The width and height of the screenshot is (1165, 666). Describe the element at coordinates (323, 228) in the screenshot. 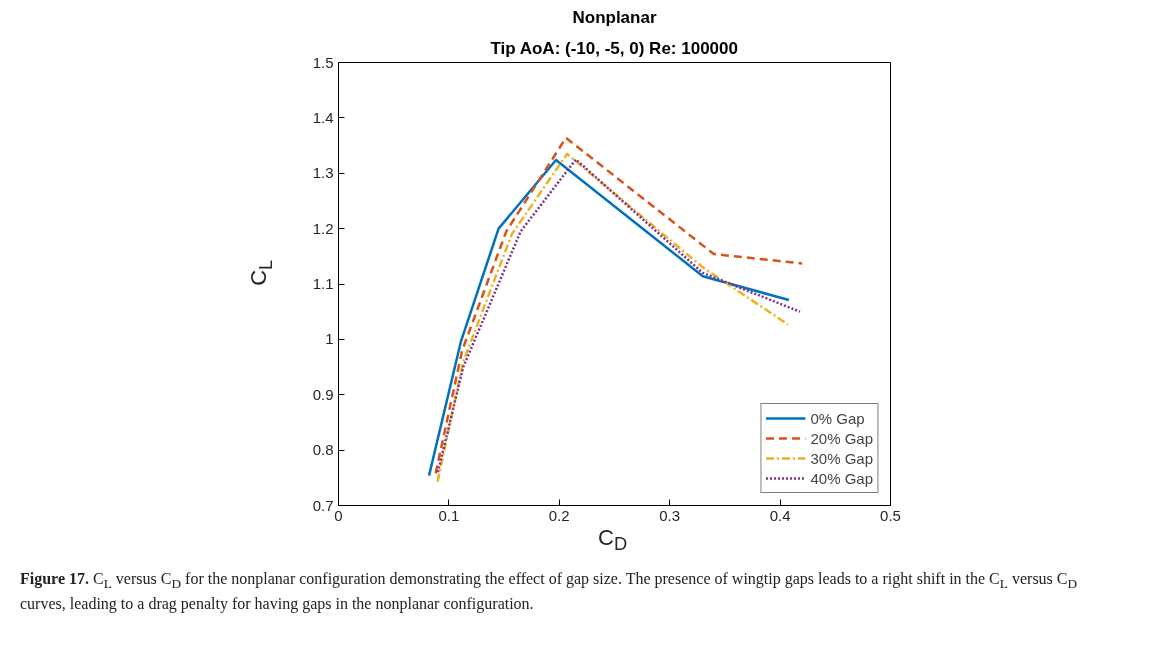

I see `y-tick-label: 1.2` at that location.